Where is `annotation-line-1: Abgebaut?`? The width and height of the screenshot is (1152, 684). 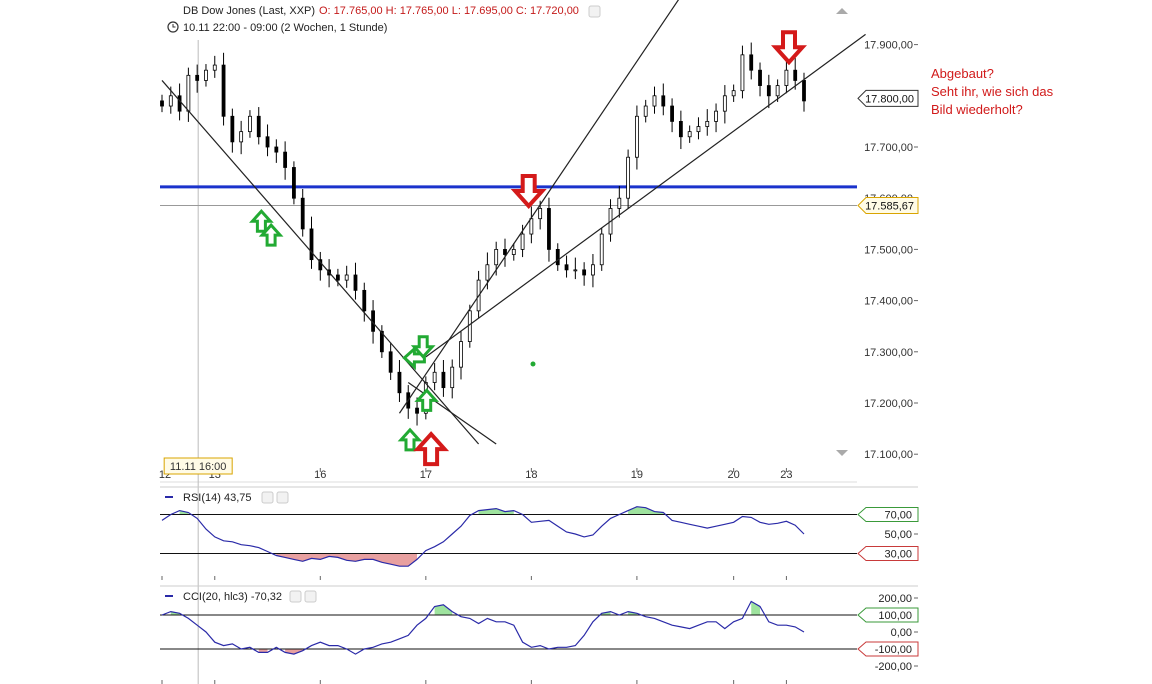
annotation-line-1: Abgebaut? is located at coordinates (962, 73).